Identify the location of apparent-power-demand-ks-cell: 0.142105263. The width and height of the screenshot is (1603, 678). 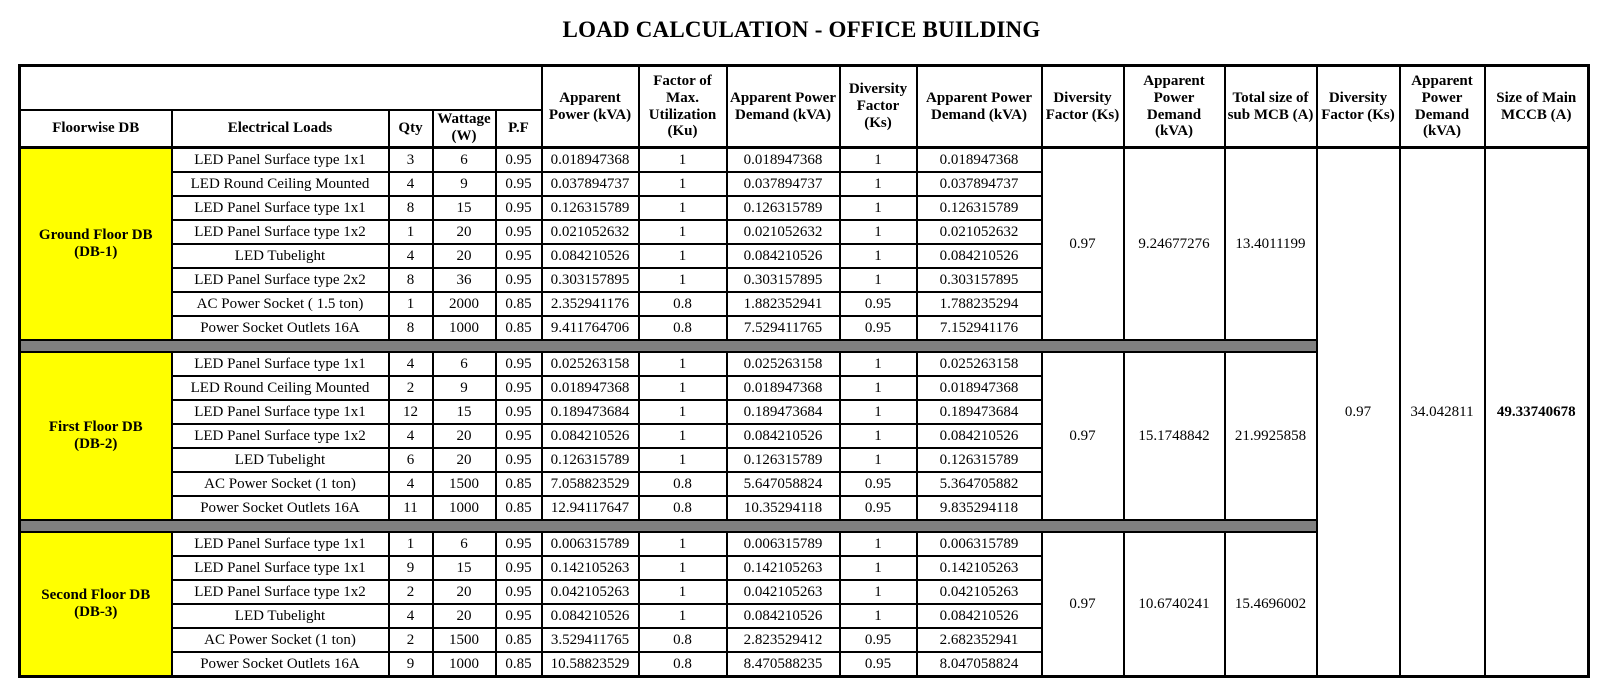
(979, 568).